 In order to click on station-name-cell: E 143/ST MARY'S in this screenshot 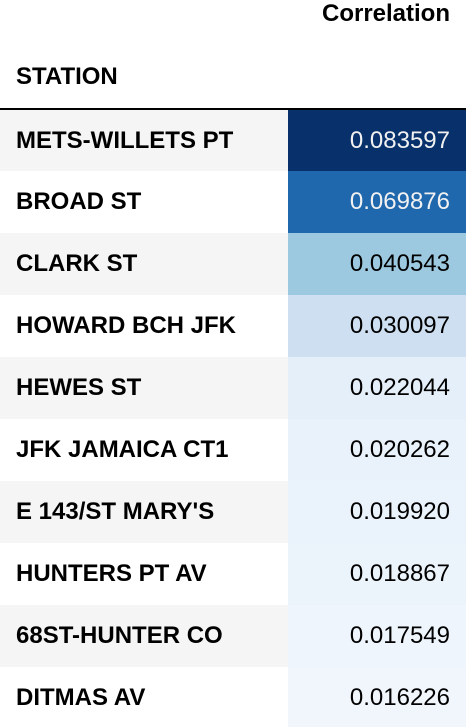, I will do `click(144, 512)`.